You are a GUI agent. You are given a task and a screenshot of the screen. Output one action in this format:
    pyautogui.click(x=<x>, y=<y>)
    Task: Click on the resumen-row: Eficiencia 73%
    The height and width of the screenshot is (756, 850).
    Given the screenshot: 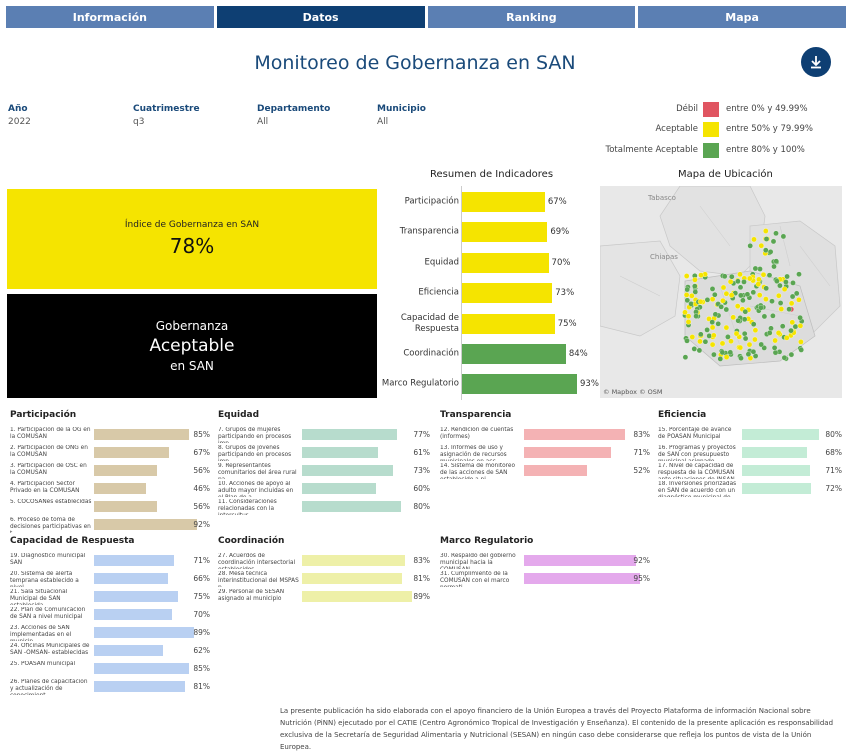 What is the action you would take?
    pyautogui.click(x=492, y=293)
    